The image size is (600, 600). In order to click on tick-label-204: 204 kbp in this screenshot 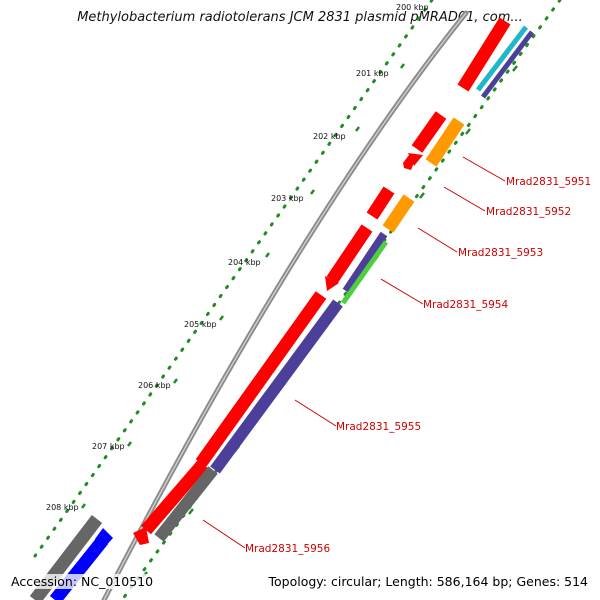, I will do `click(244, 262)`.